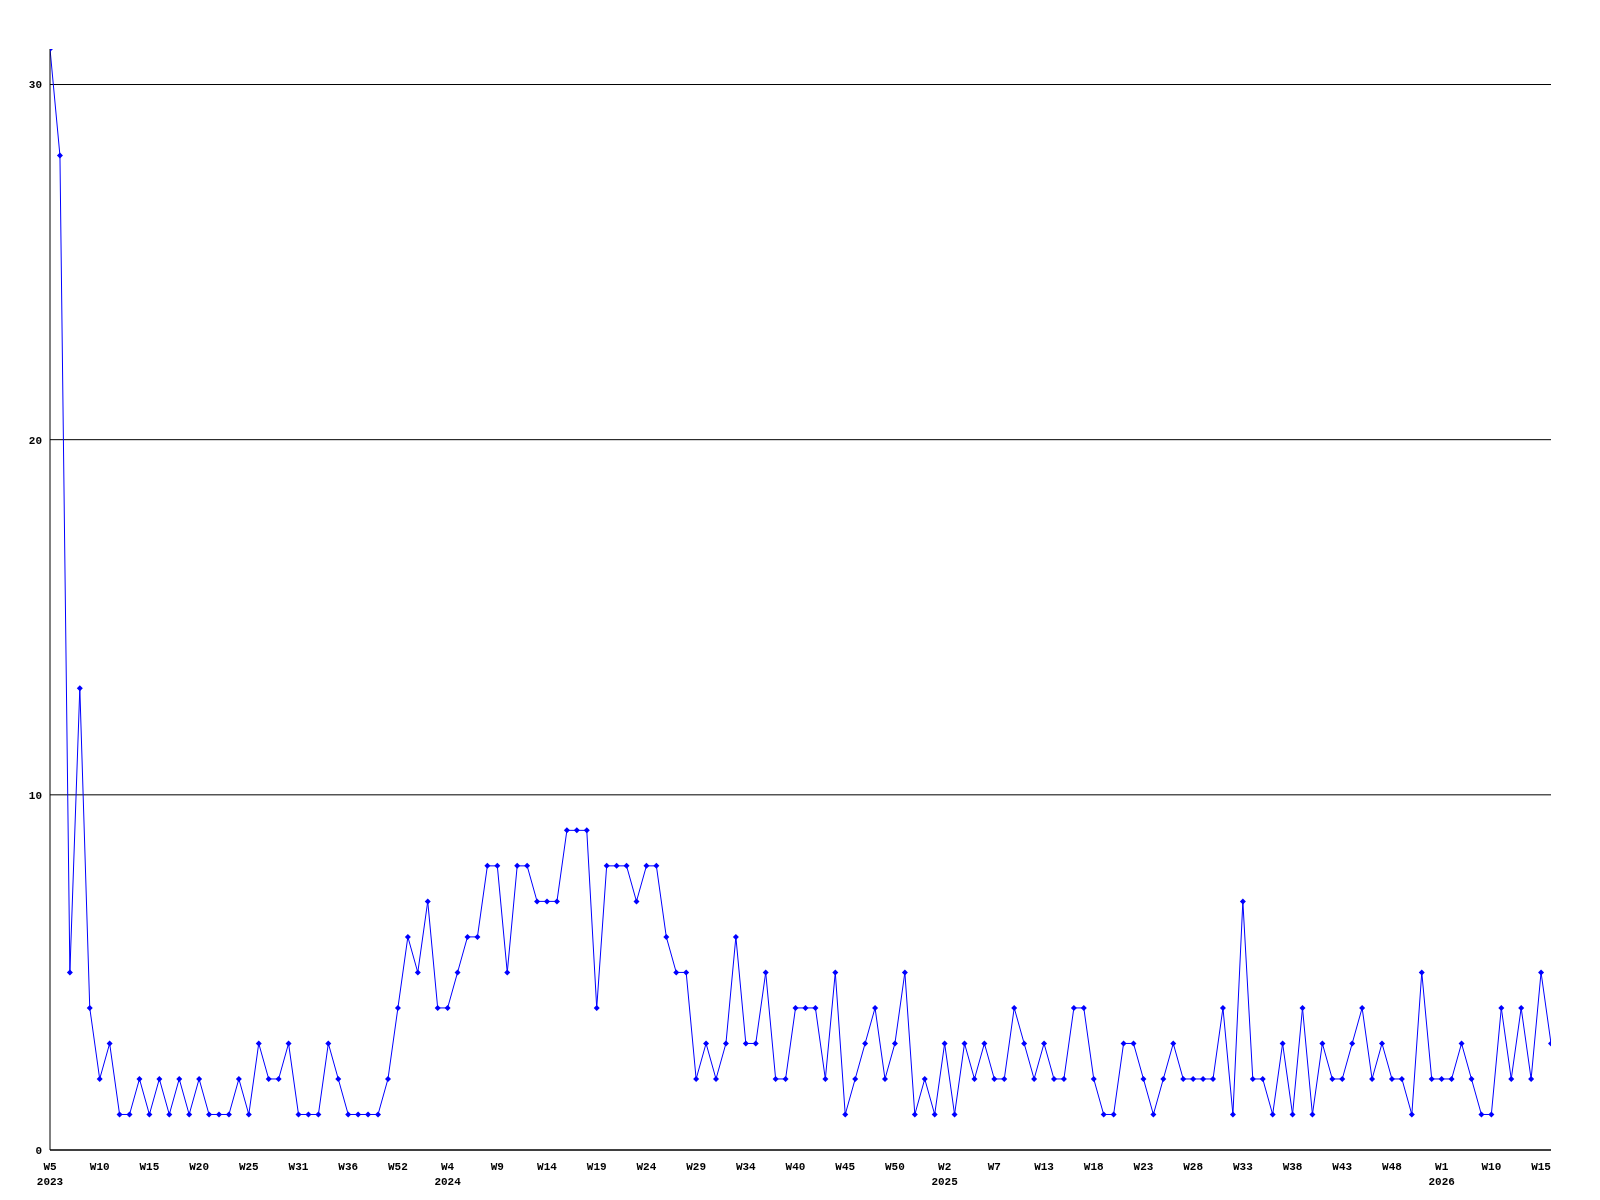  I want to click on x-tick-label: W13, so click(1044, 1167).